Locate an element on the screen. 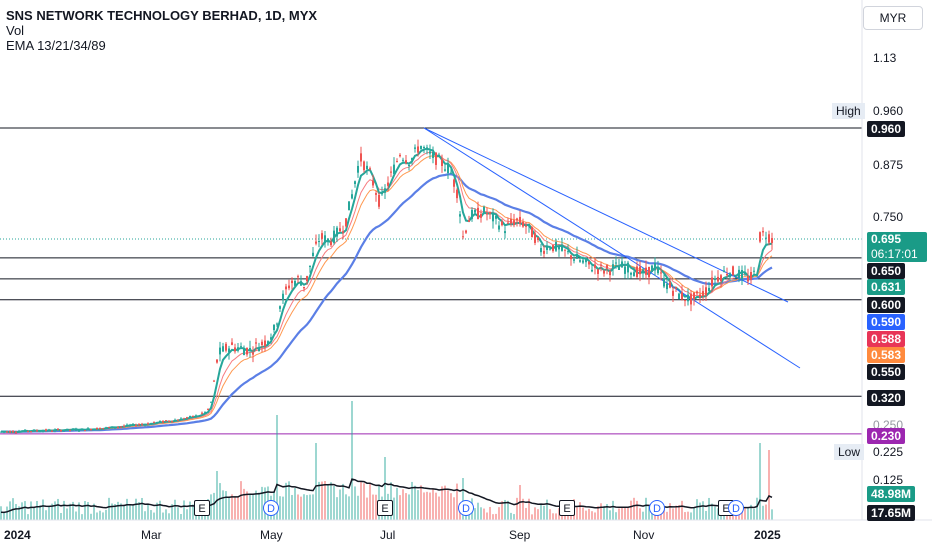 The height and width of the screenshot is (550, 932). level-tag-0-550: 0.550 is located at coordinates (886, 372).